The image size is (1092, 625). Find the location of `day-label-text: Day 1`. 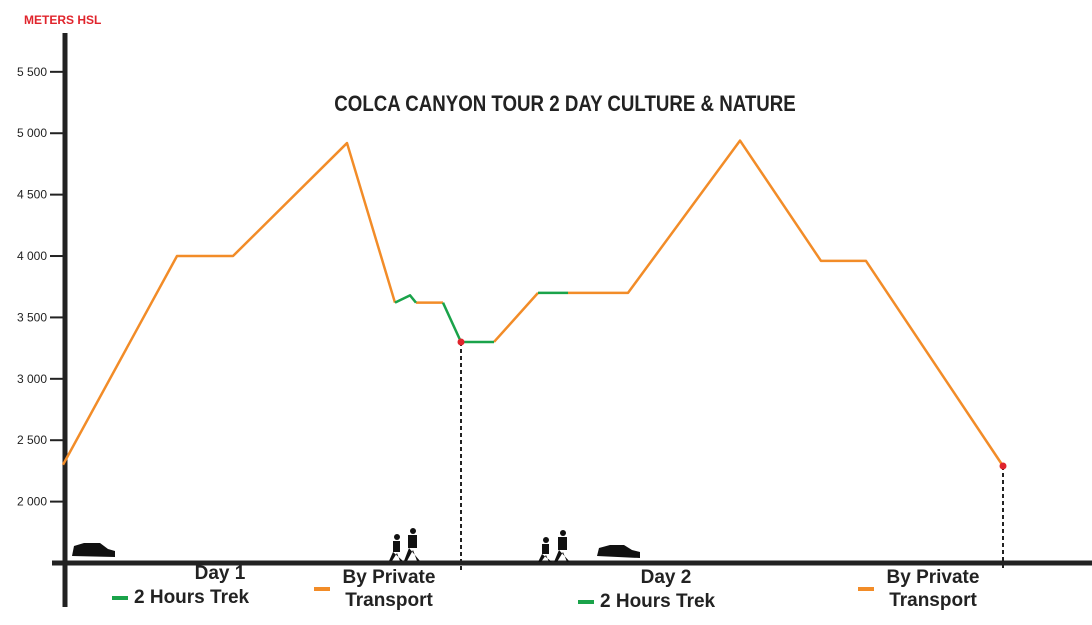

day-label-text: Day 1 is located at coordinates (220, 573).